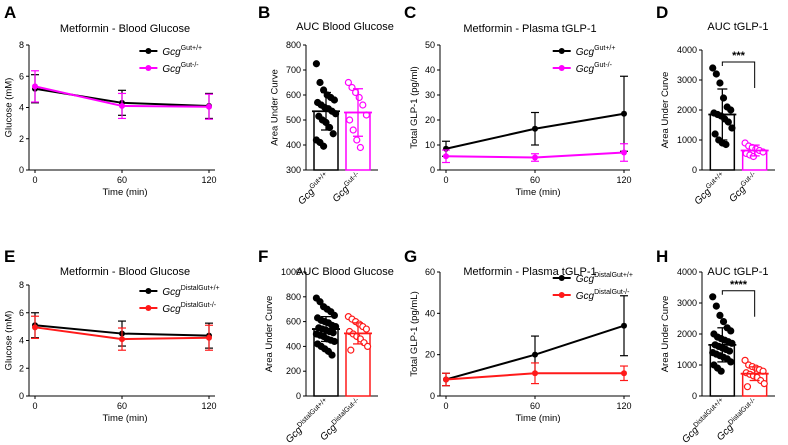 The image size is (788, 445). I want to click on significance-bracket, so click(738, 303).